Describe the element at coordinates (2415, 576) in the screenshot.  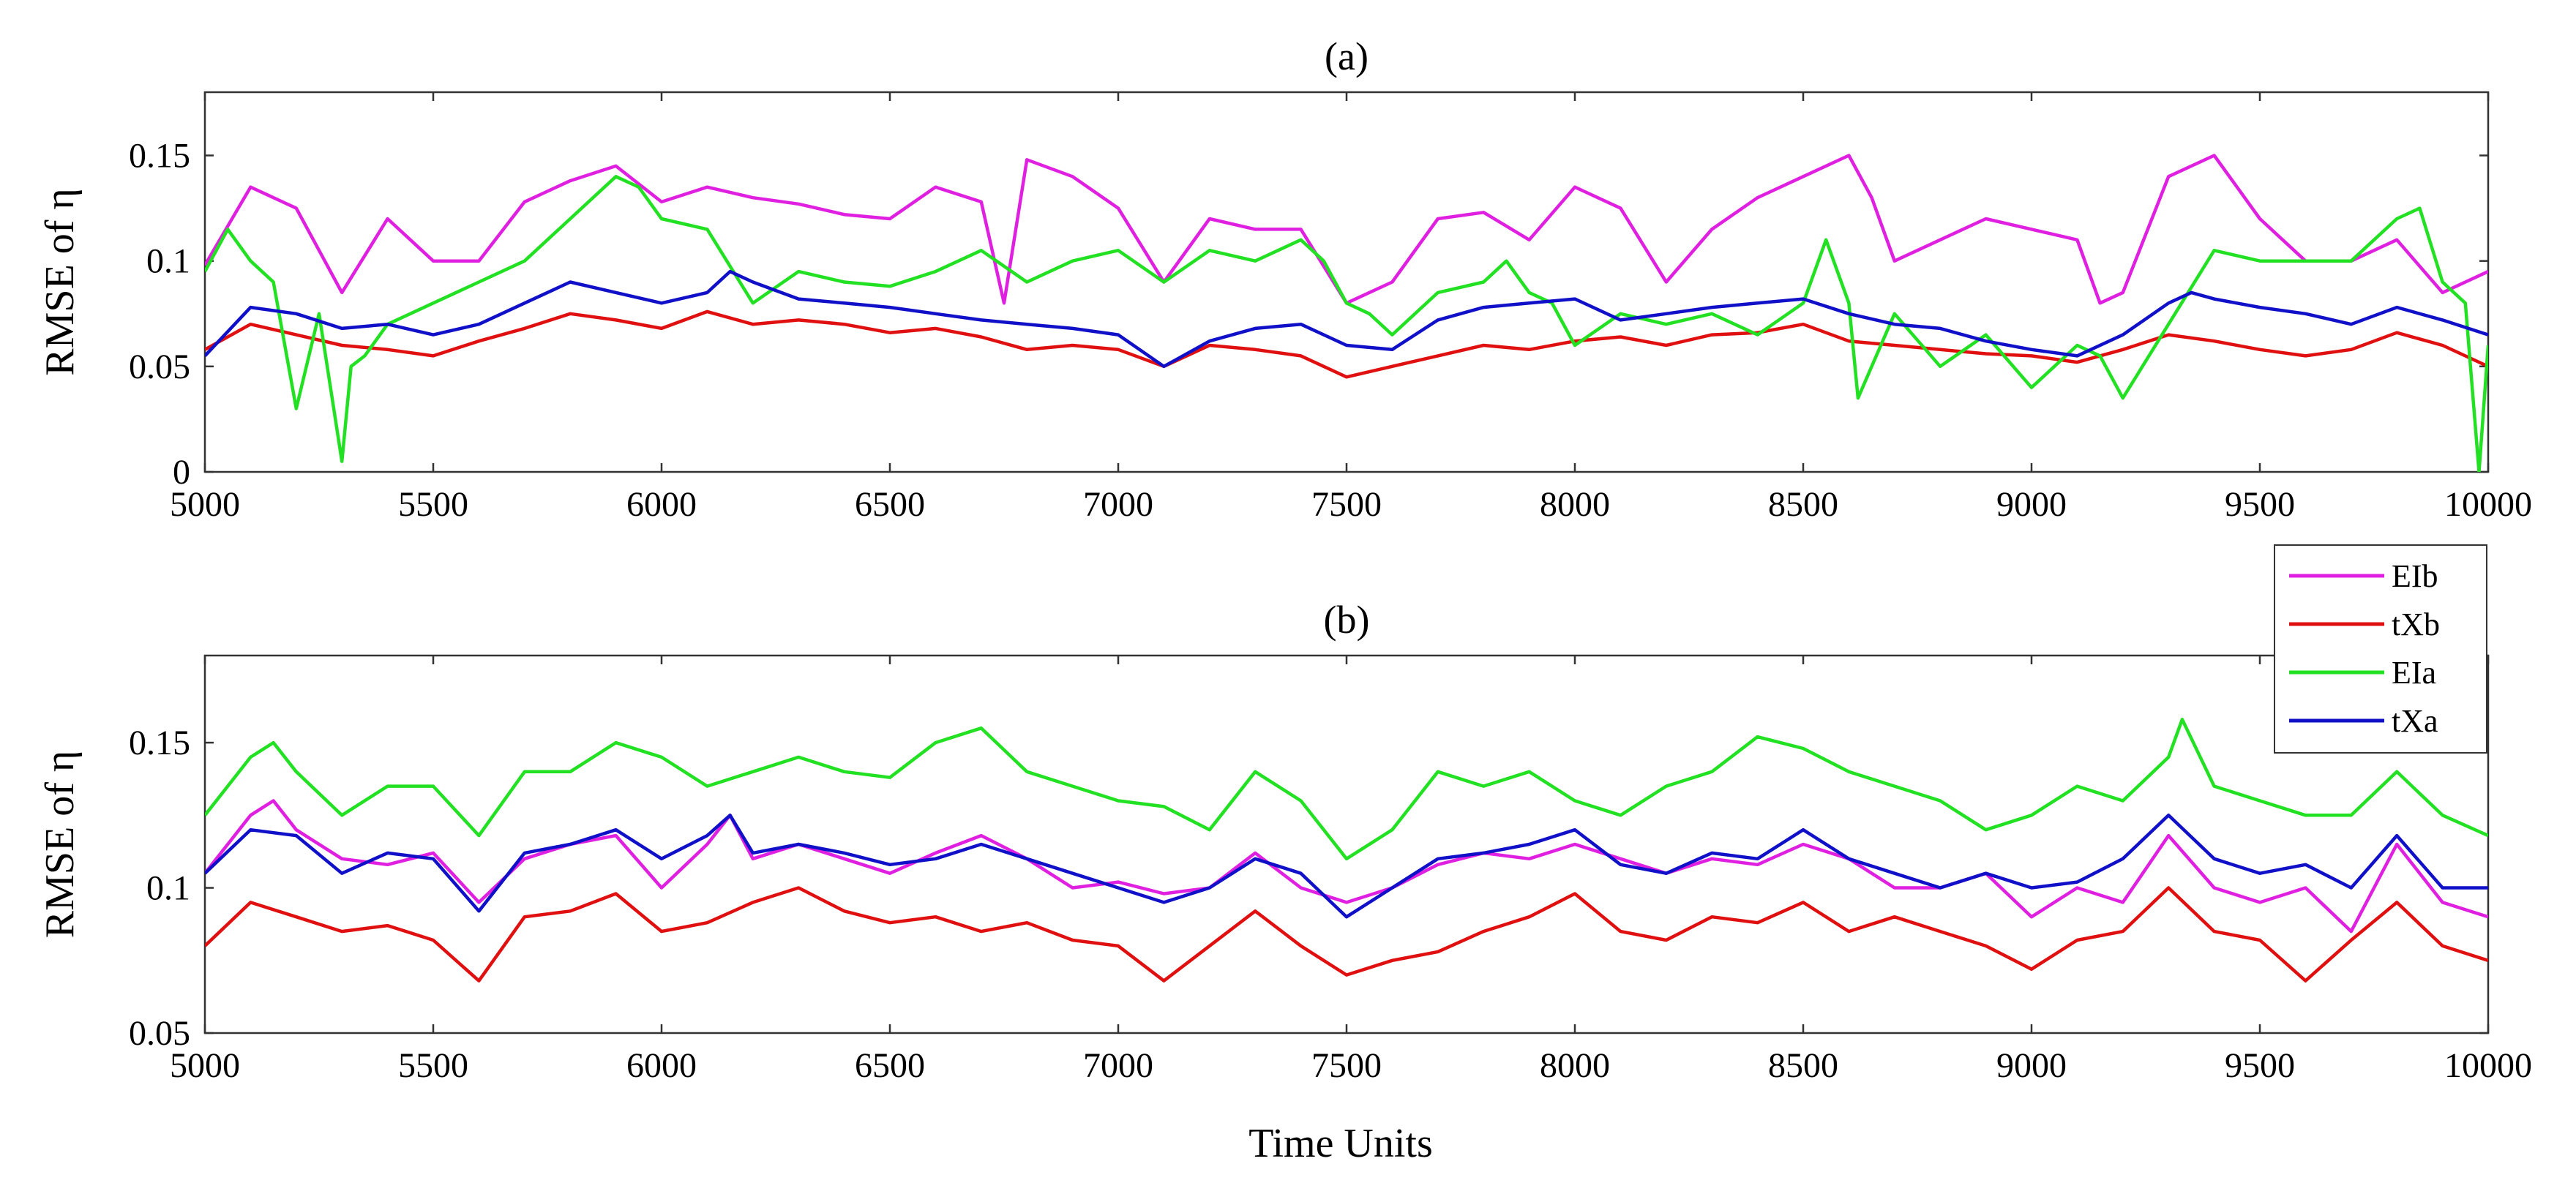
I see `legend-label: EIb` at that location.